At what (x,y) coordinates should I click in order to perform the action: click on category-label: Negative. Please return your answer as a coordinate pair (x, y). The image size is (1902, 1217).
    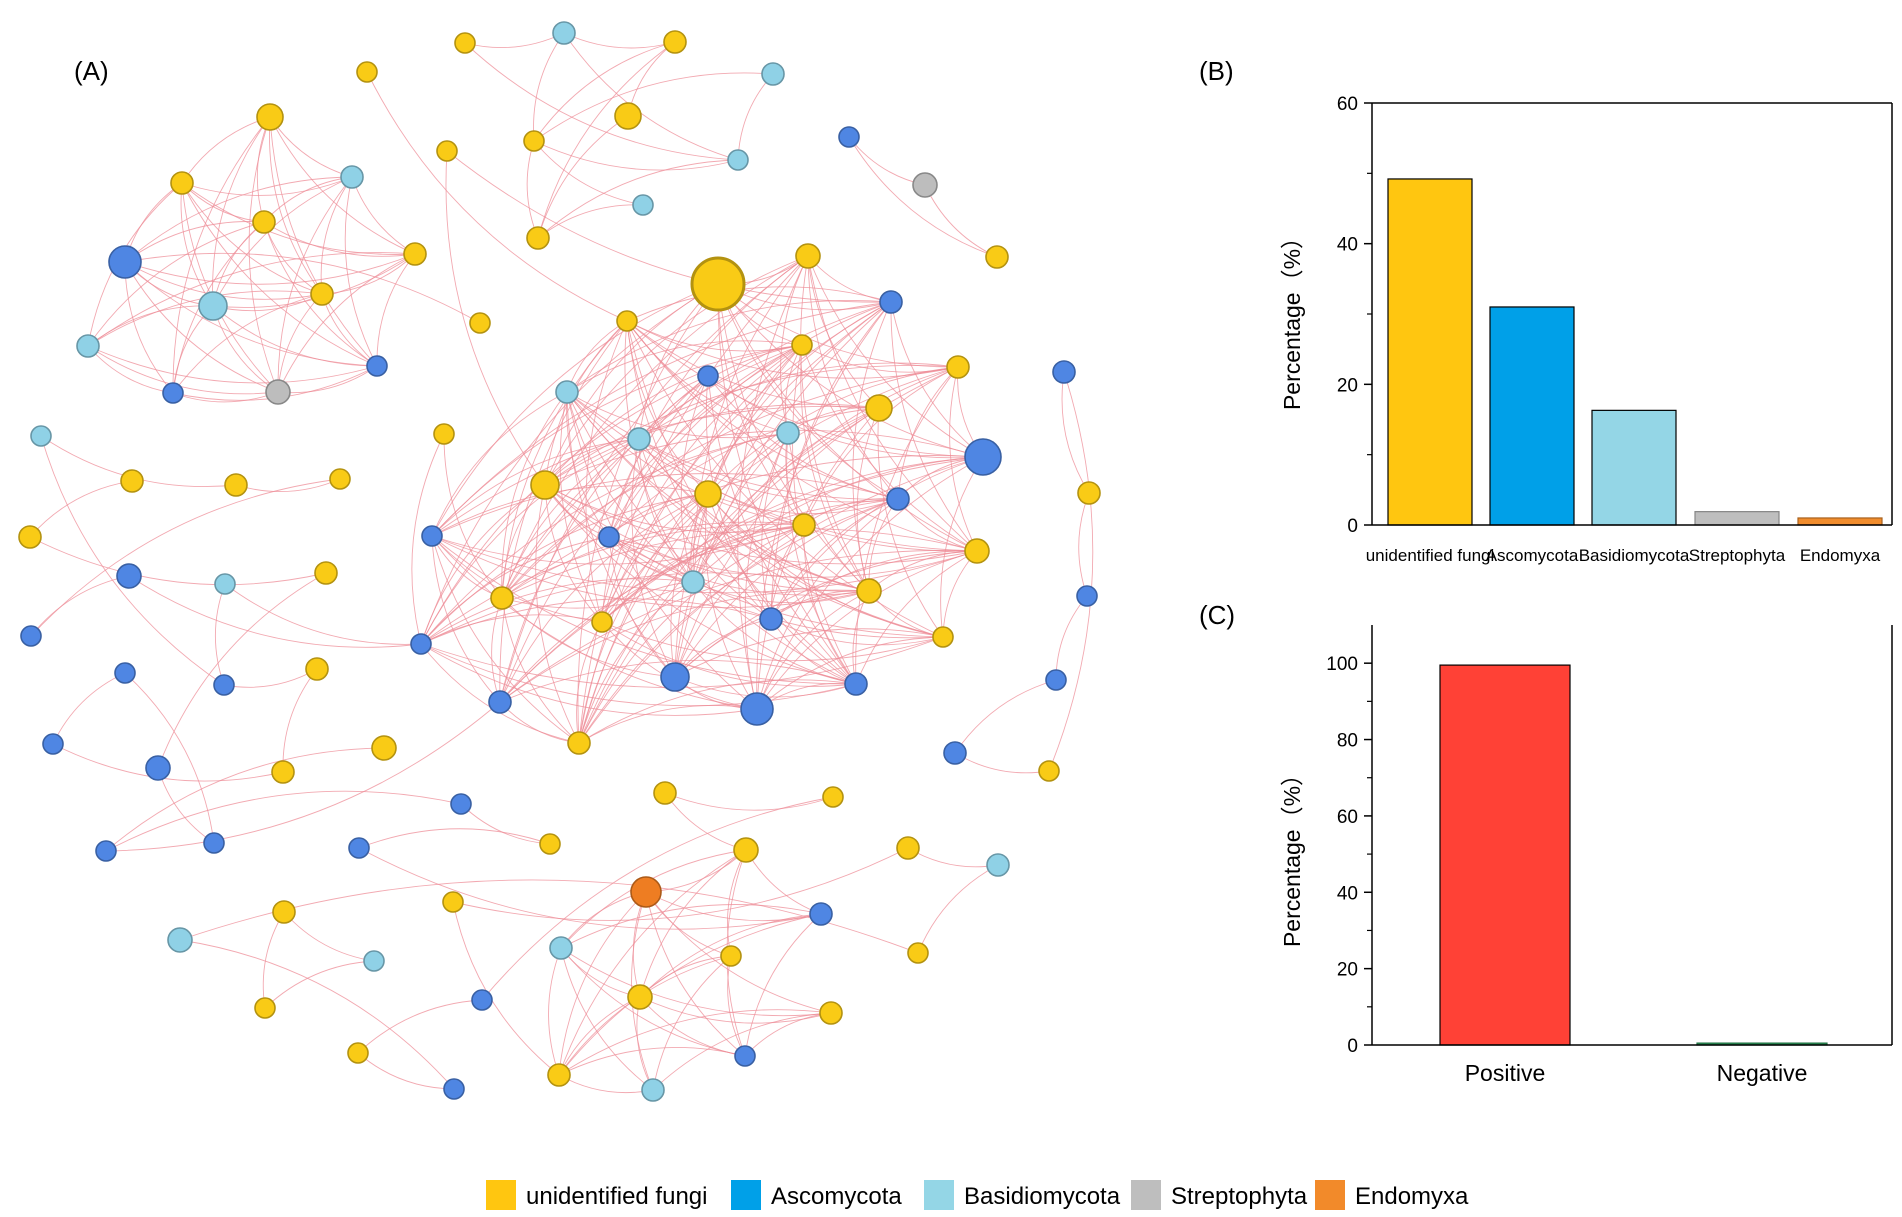
    Looking at the image, I should click on (1762, 1073).